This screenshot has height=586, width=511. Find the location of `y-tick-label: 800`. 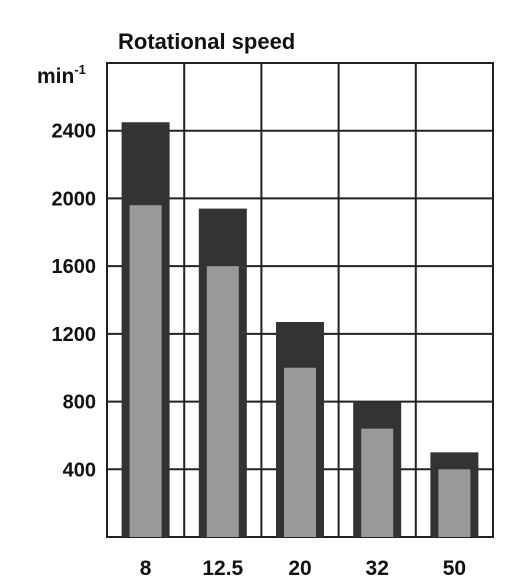

y-tick-label: 800 is located at coordinates (79, 403).